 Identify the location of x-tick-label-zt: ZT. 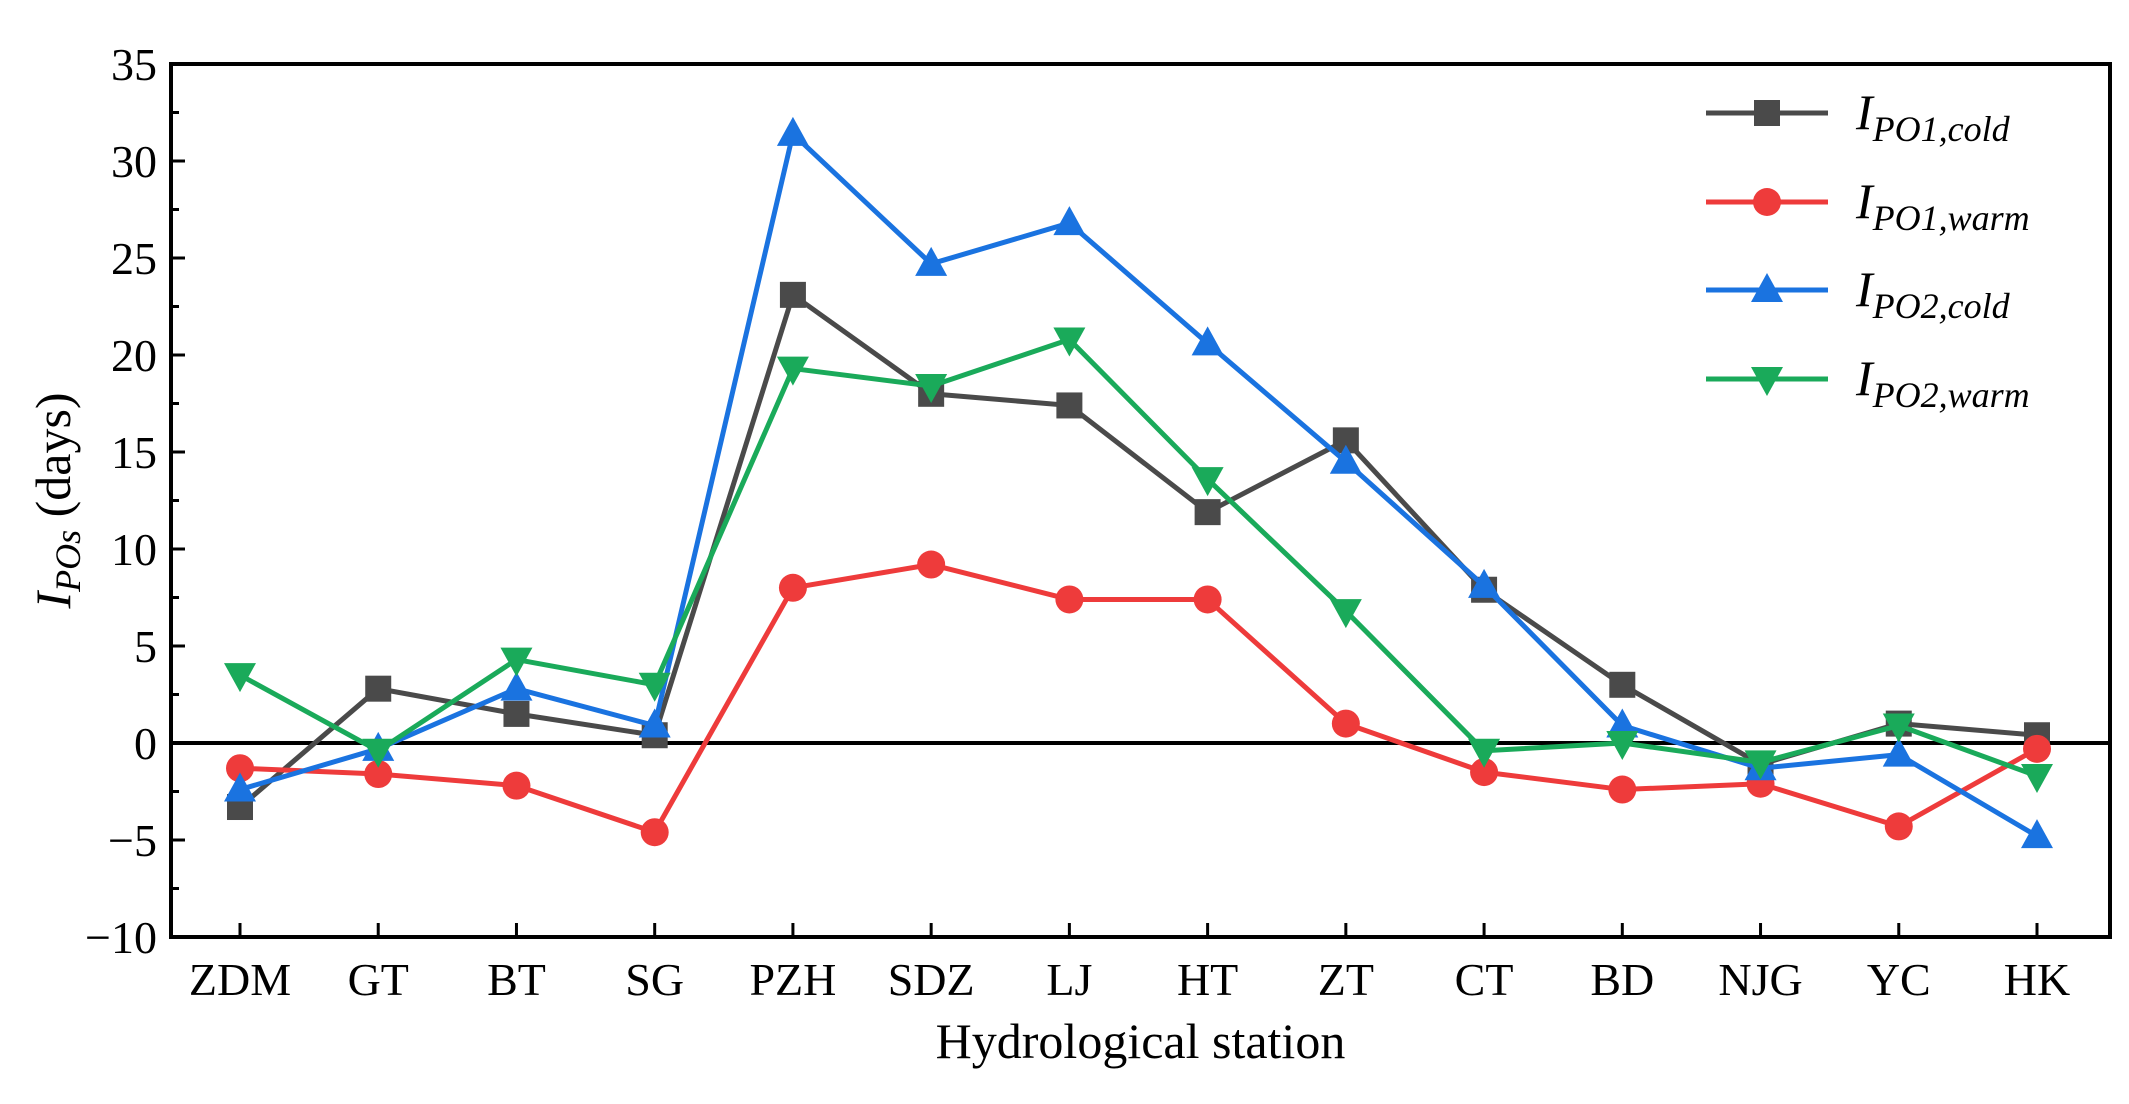
(1346, 979).